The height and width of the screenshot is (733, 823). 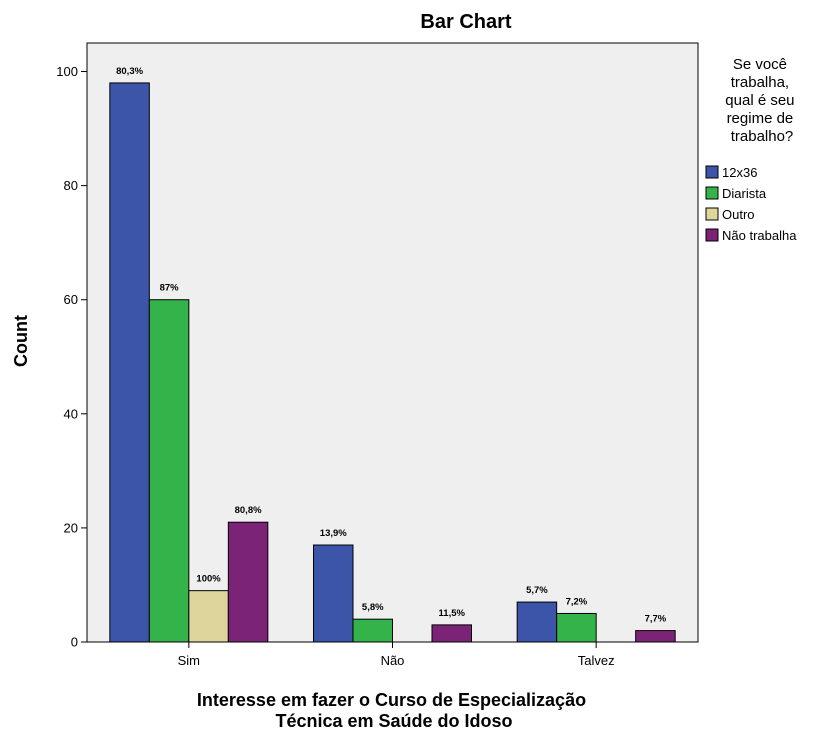 What do you see at coordinates (71, 413) in the screenshot?
I see `y-tick-label: 40` at bounding box center [71, 413].